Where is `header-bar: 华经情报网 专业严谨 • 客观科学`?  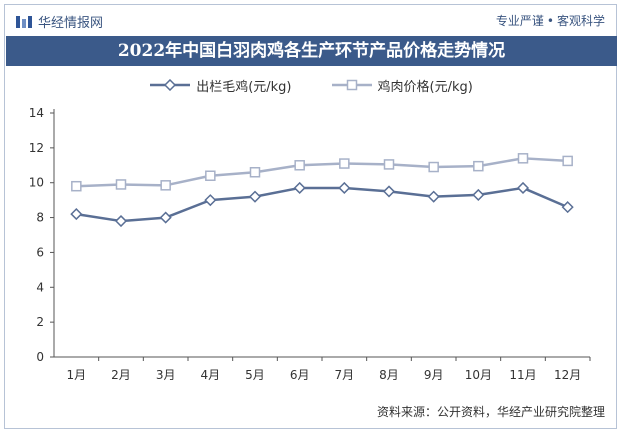 header-bar: 华经情报网 专业严谨 • 客观科学 is located at coordinates (311, 20).